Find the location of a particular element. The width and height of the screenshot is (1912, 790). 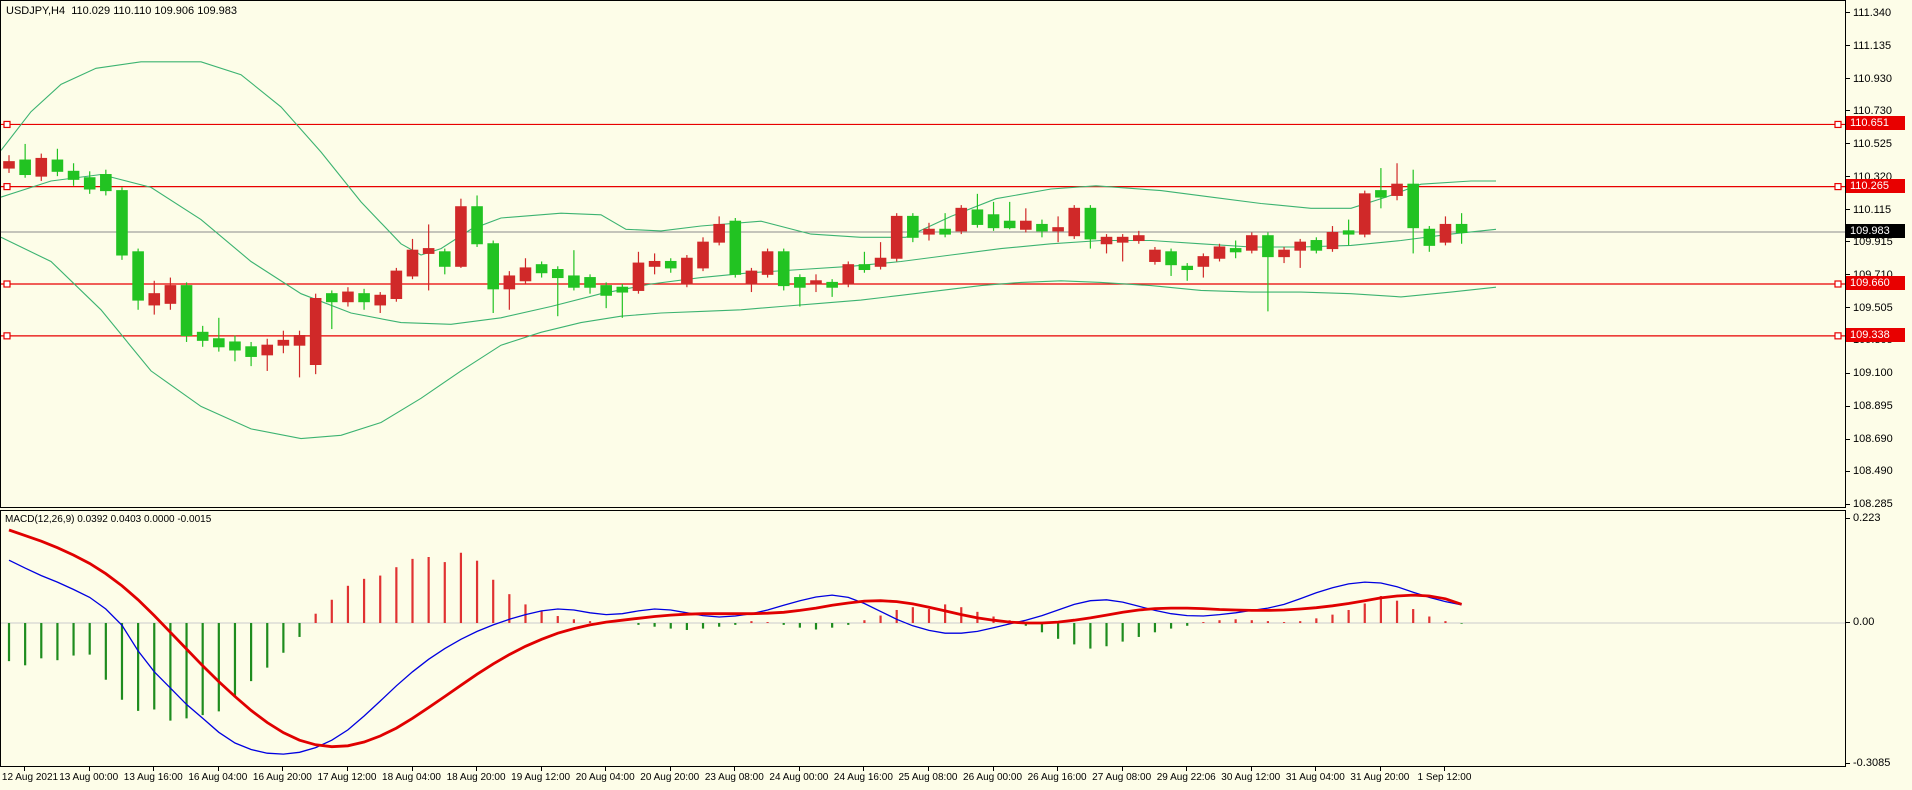

price-tick-label: 110.525 is located at coordinates (1872, 143).